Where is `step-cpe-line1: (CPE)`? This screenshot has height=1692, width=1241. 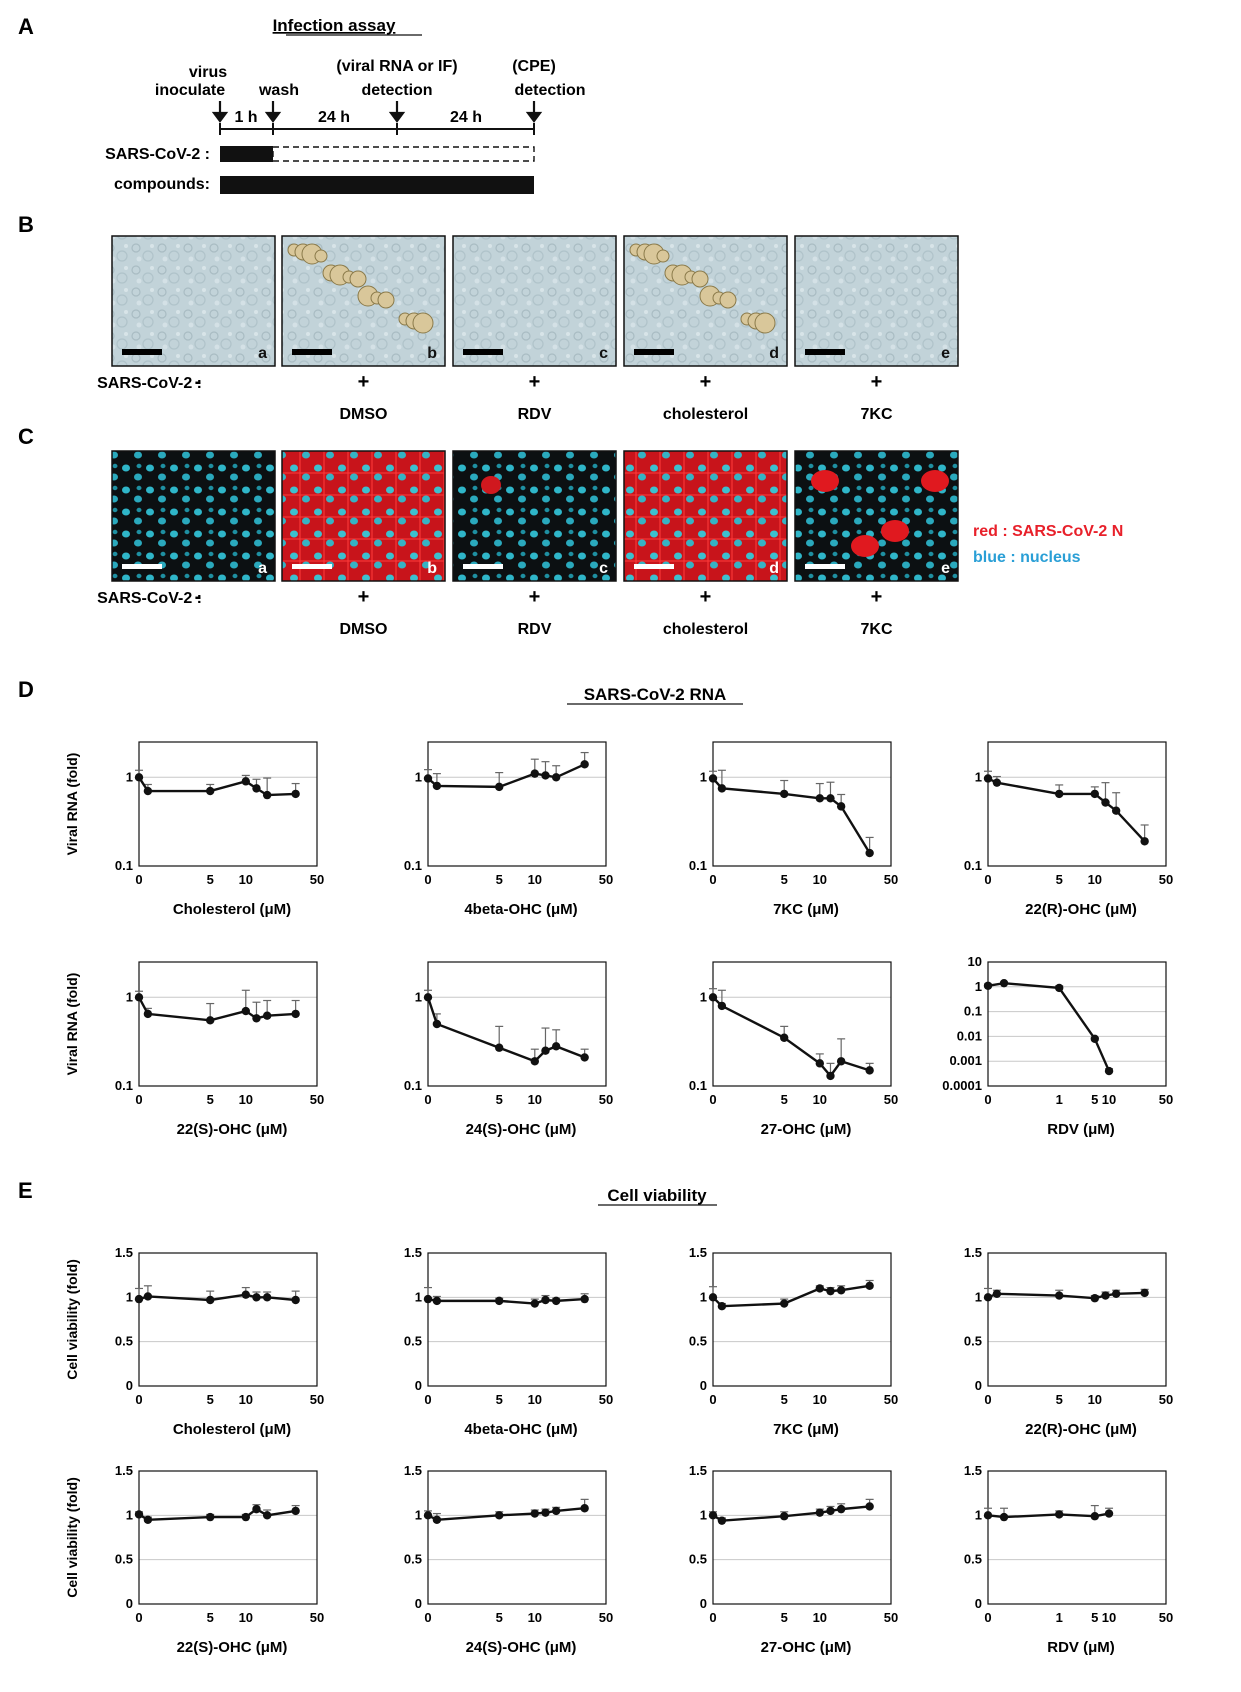
step-cpe-line1: (CPE) is located at coordinates (534, 66).